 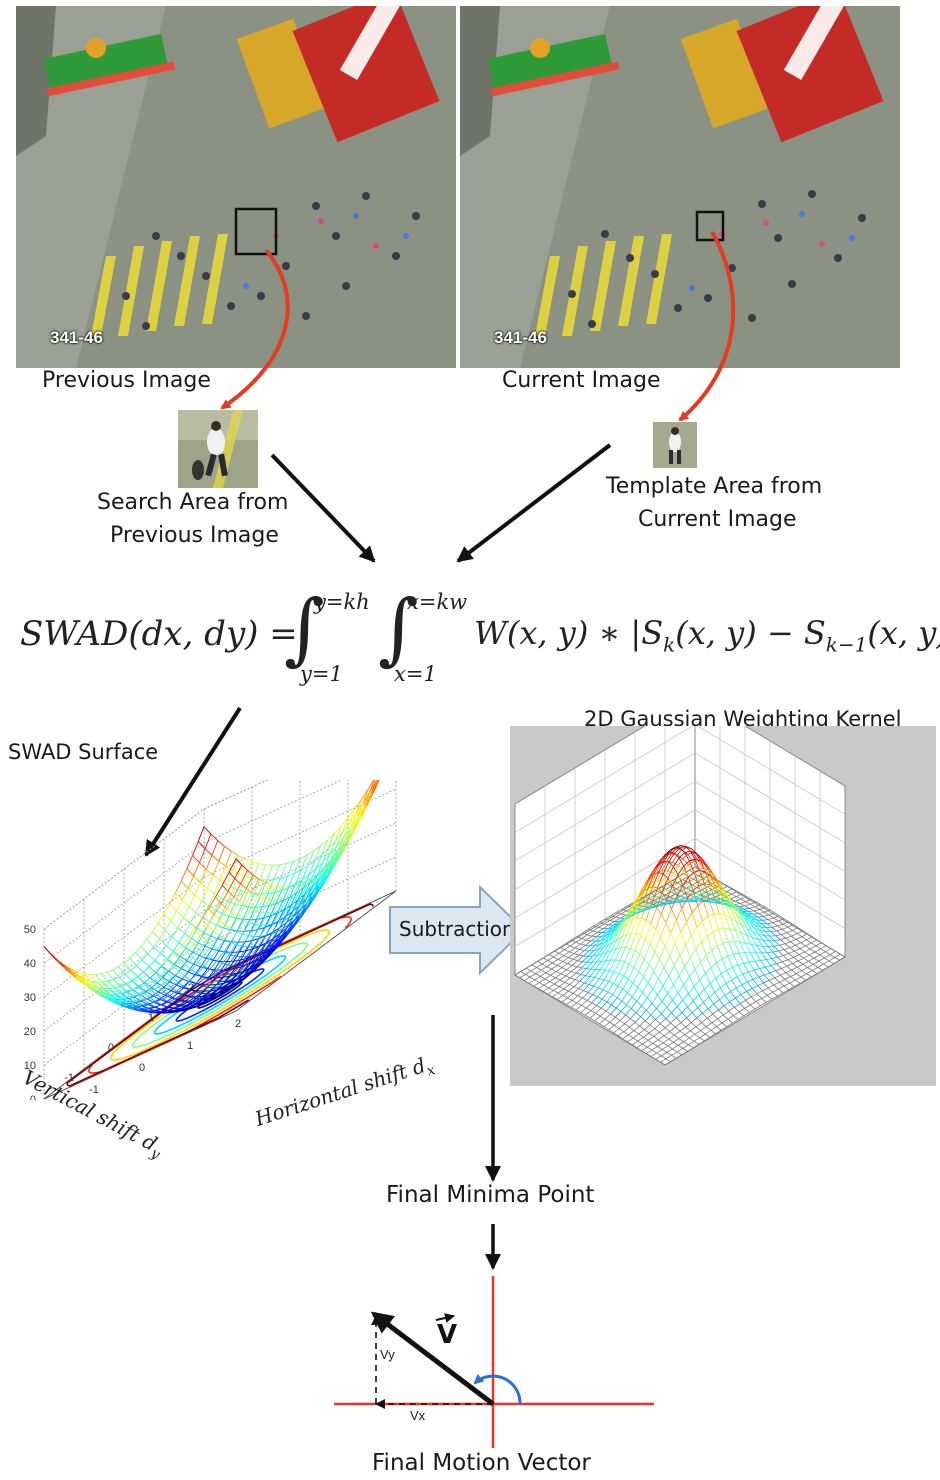 I want to click on swad-x-tick-label: 0, so click(x=142, y=1068).